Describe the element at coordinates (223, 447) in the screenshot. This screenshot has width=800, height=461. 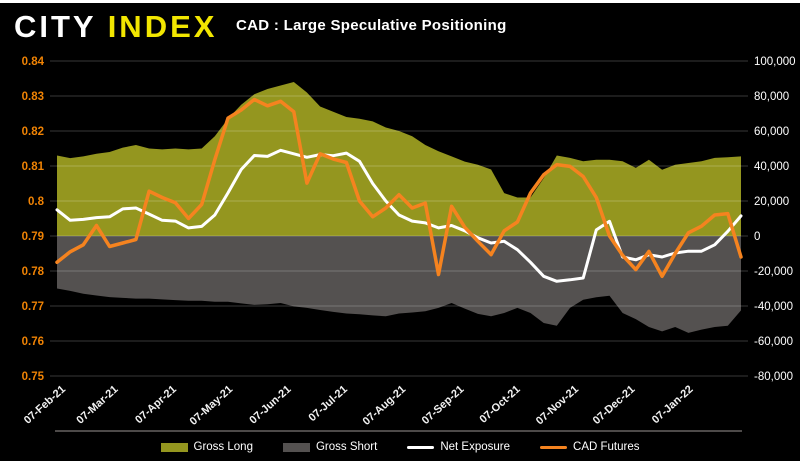
I see `legend-label: Gross Long` at that location.